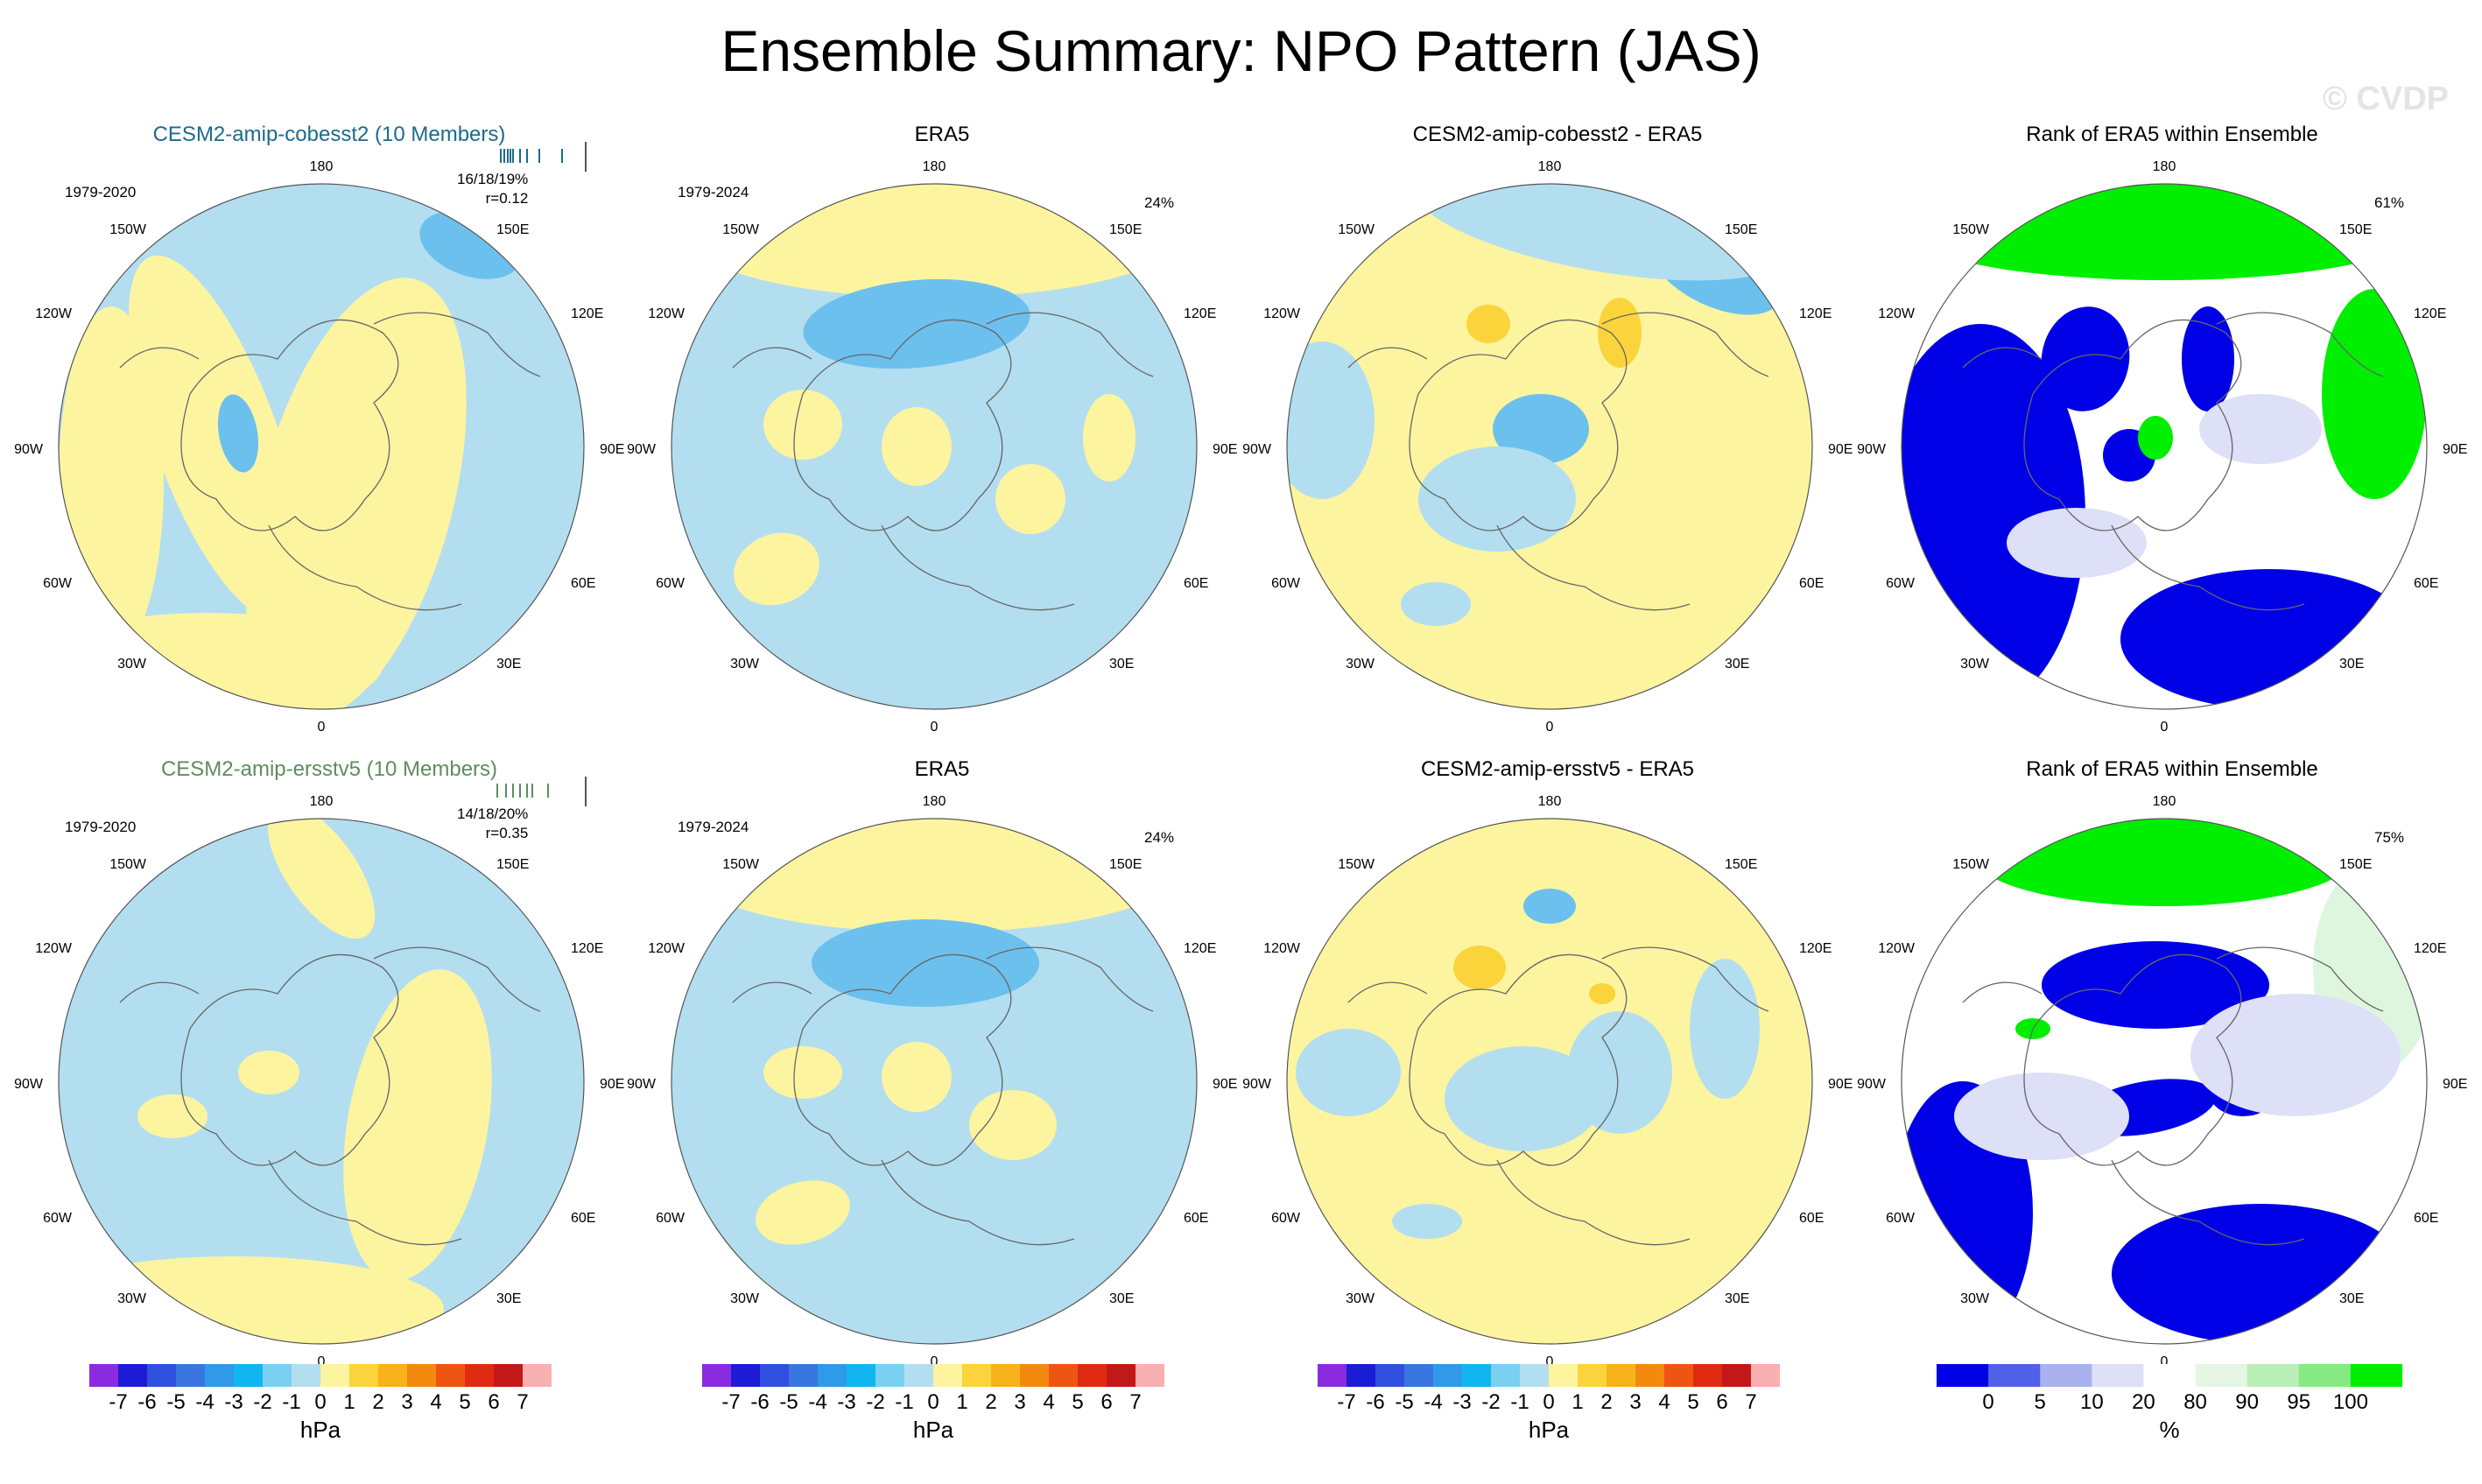  Describe the element at coordinates (329, 134) in the screenshot. I see `panel-title: CESM2-amip-cobesst2 (10 Members)` at that location.